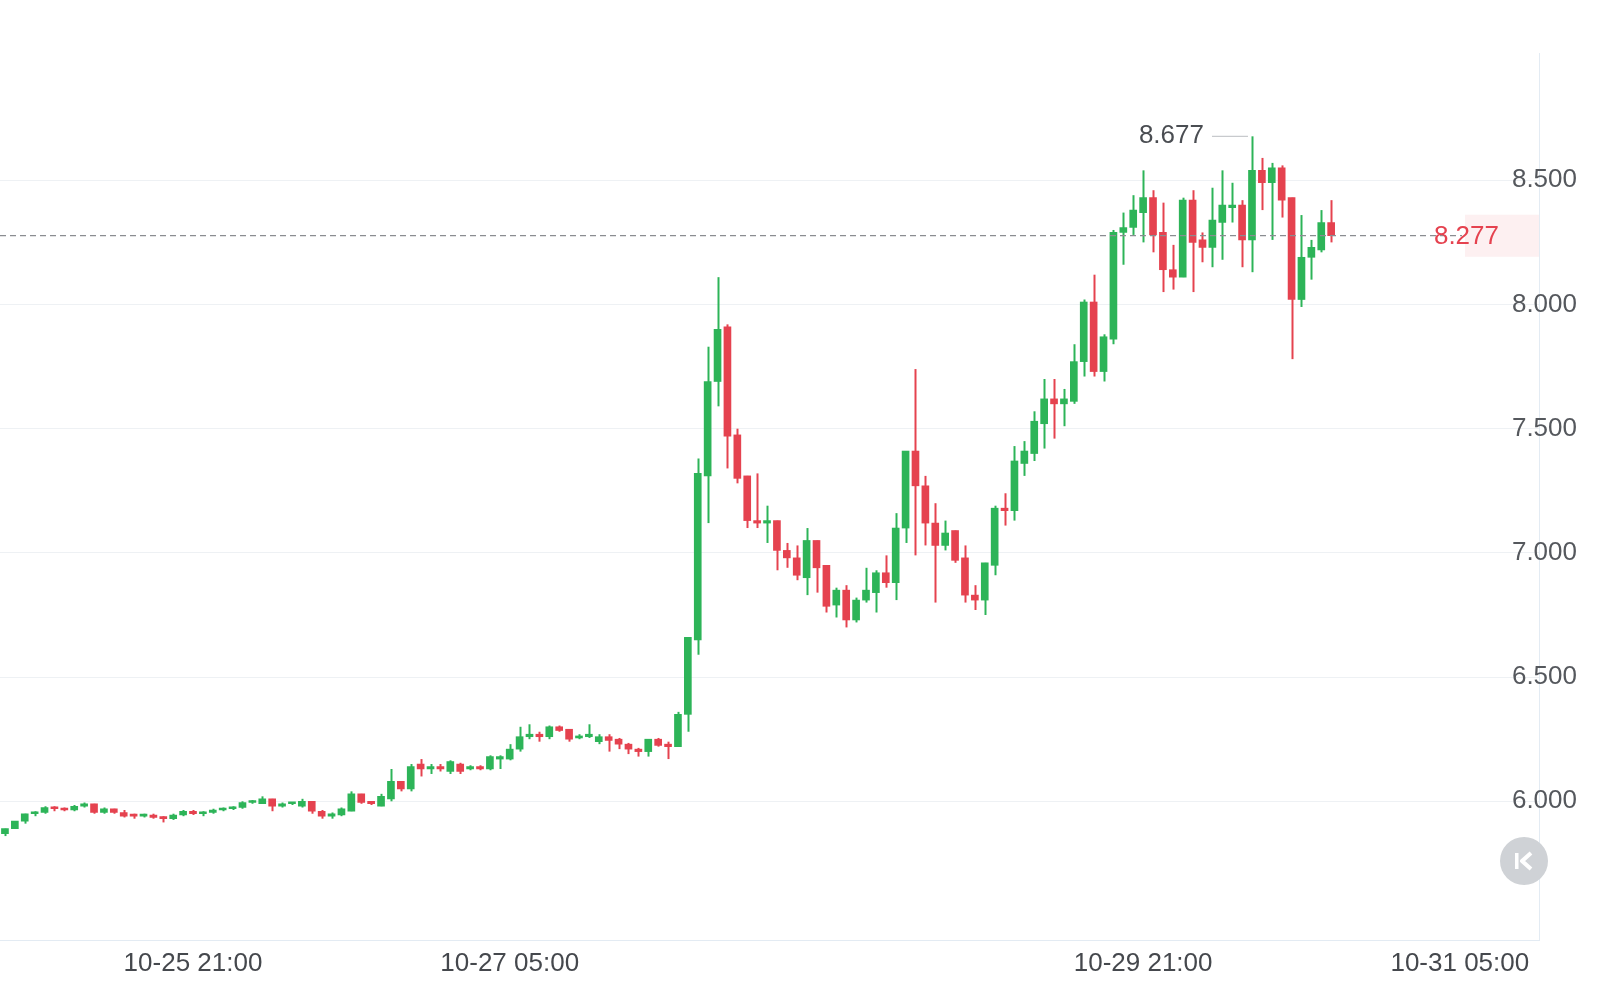  Describe the element at coordinates (193, 962) in the screenshot. I see `x-tick-label: 10-25 21:00` at that location.